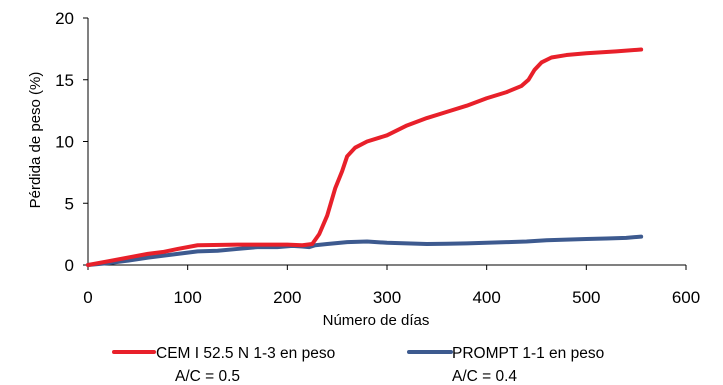 Image resolution: width=723 pixels, height=385 pixels. I want to click on x-axis-ticks: 0 100 200 300 400 500 600, so click(391, 286).